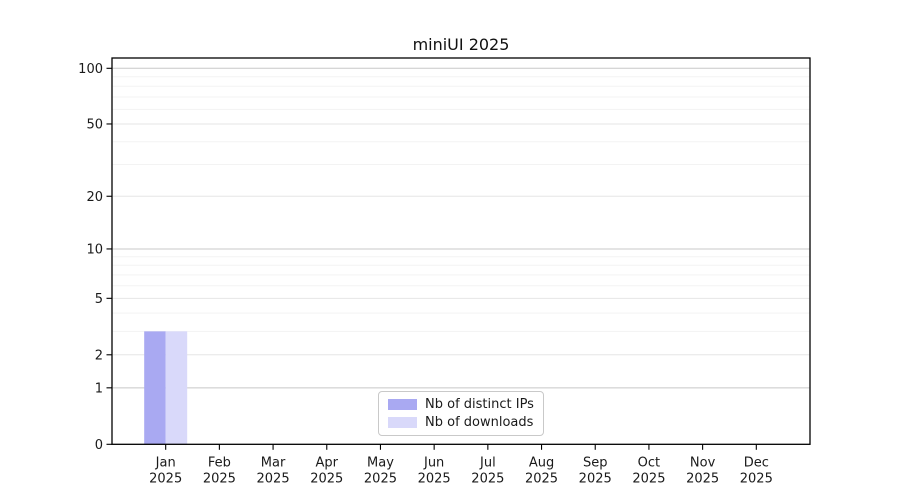 This screenshot has width=900, height=500. Describe the element at coordinates (649, 463) in the screenshot. I see `x-tick-label-month: Oct` at that location.